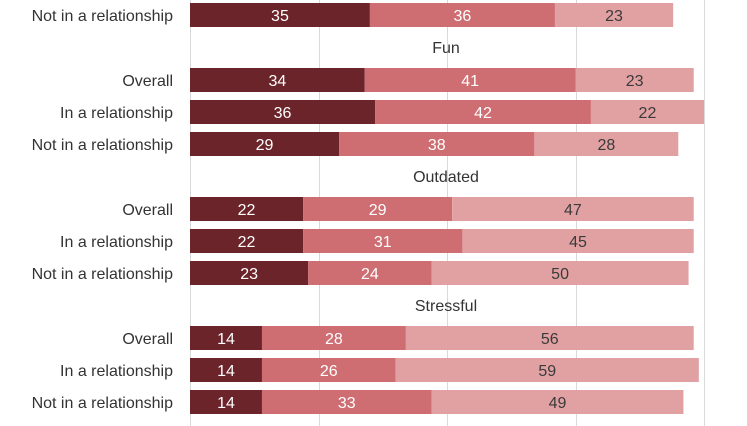  I want to click on data-label: 49, so click(558, 403).